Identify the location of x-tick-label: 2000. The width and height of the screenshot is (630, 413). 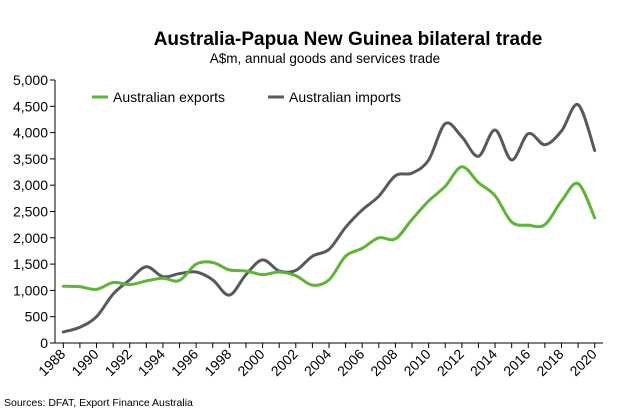
(250, 362).